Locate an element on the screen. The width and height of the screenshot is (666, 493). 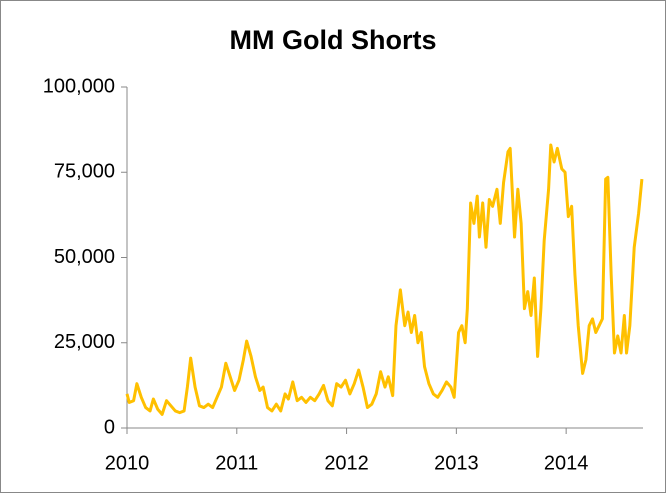
x-tick-label: 2013 is located at coordinates (456, 463).